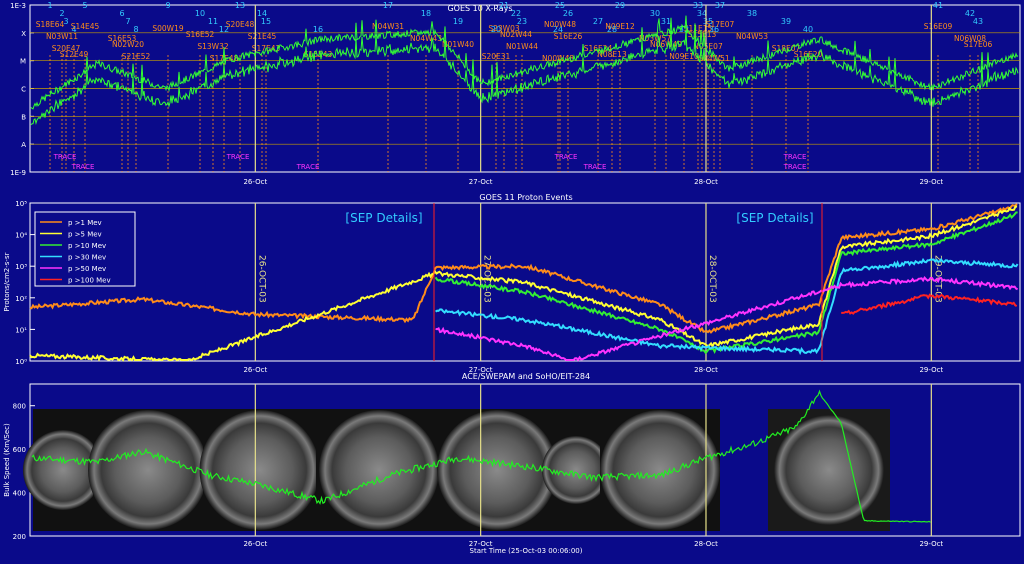 The height and width of the screenshot is (564, 1024). Describe the element at coordinates (21, 267) in the screenshot. I see `proton-y-tick-label: 10³` at that location.